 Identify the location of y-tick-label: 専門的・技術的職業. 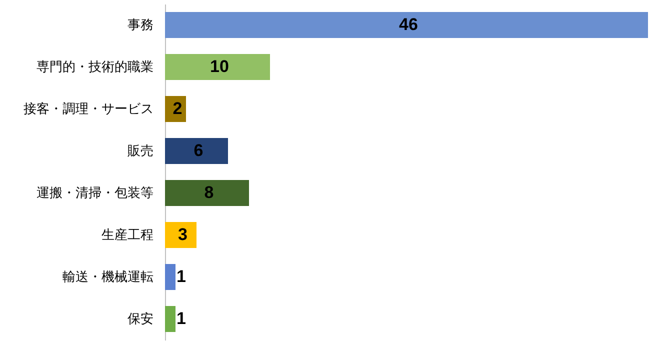
(95, 67).